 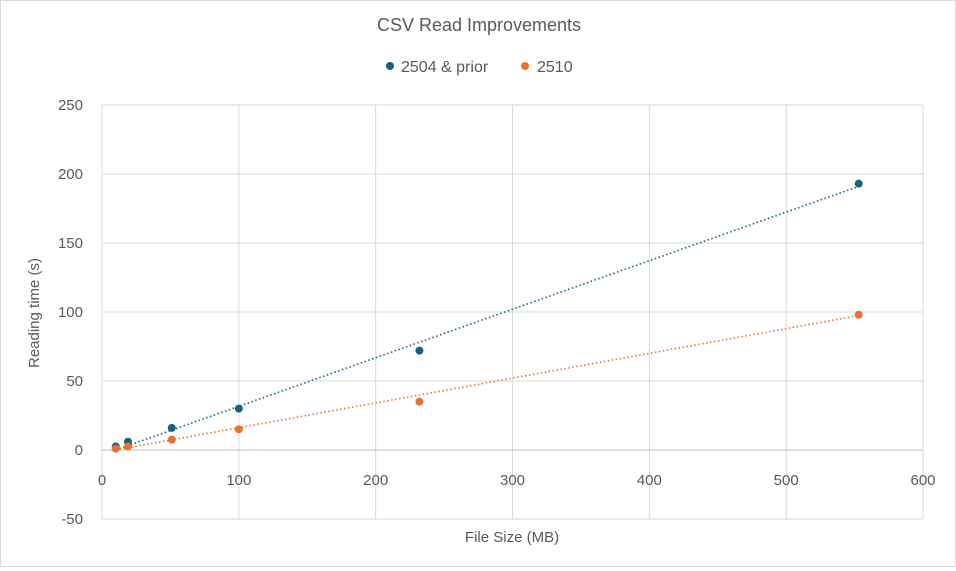 What do you see at coordinates (375, 480) in the screenshot?
I see `x-tick-label: 200` at bounding box center [375, 480].